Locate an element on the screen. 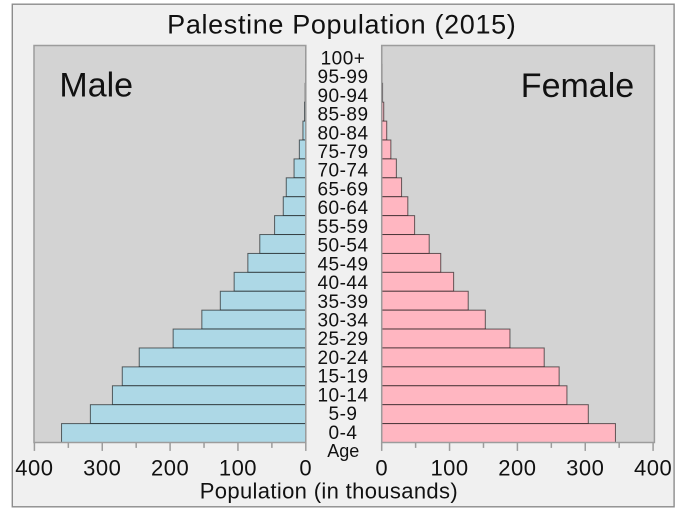 This screenshot has width=683, height=512. svg-text: Palestine Population (2015) is located at coordinates (341, 25).